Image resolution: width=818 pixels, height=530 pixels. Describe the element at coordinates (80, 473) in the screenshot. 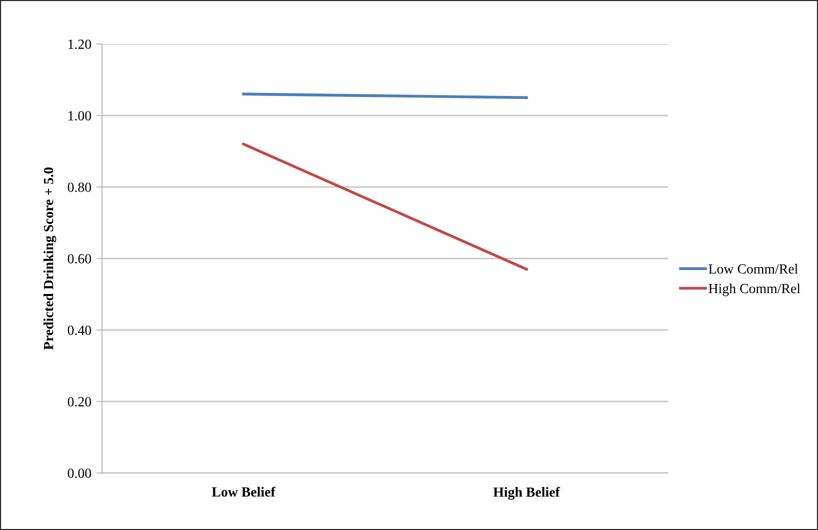

I see `y-tick-label: 0.00` at that location.